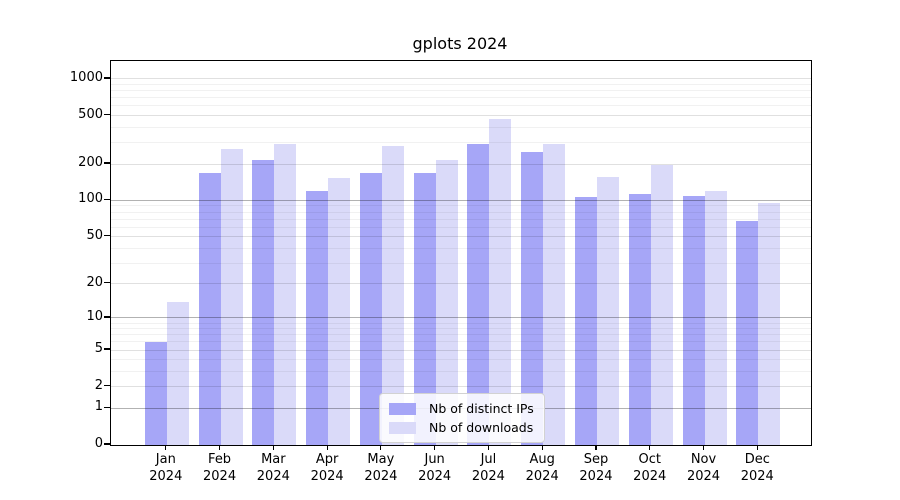 The height and width of the screenshot is (500, 900). I want to click on legend-swatch-distinct-ips, so click(402, 408).